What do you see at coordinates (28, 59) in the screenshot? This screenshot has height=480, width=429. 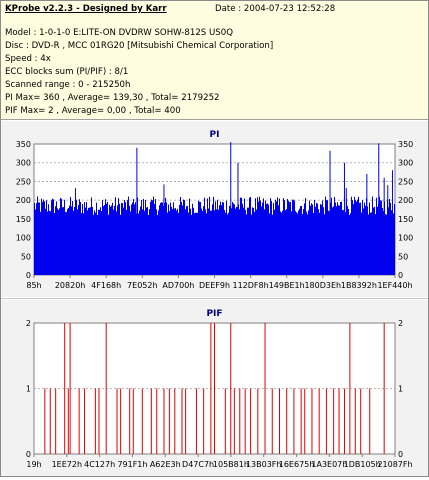 I see `info-speed: Speed : 4x` at bounding box center [28, 59].